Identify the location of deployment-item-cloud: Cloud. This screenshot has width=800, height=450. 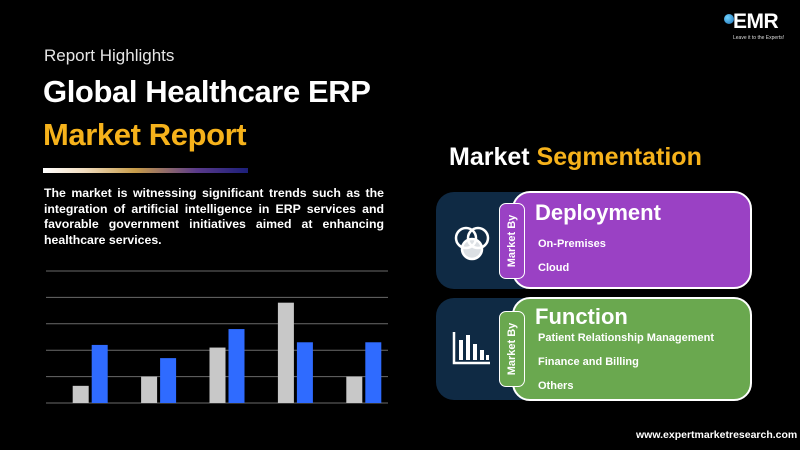
(554, 268).